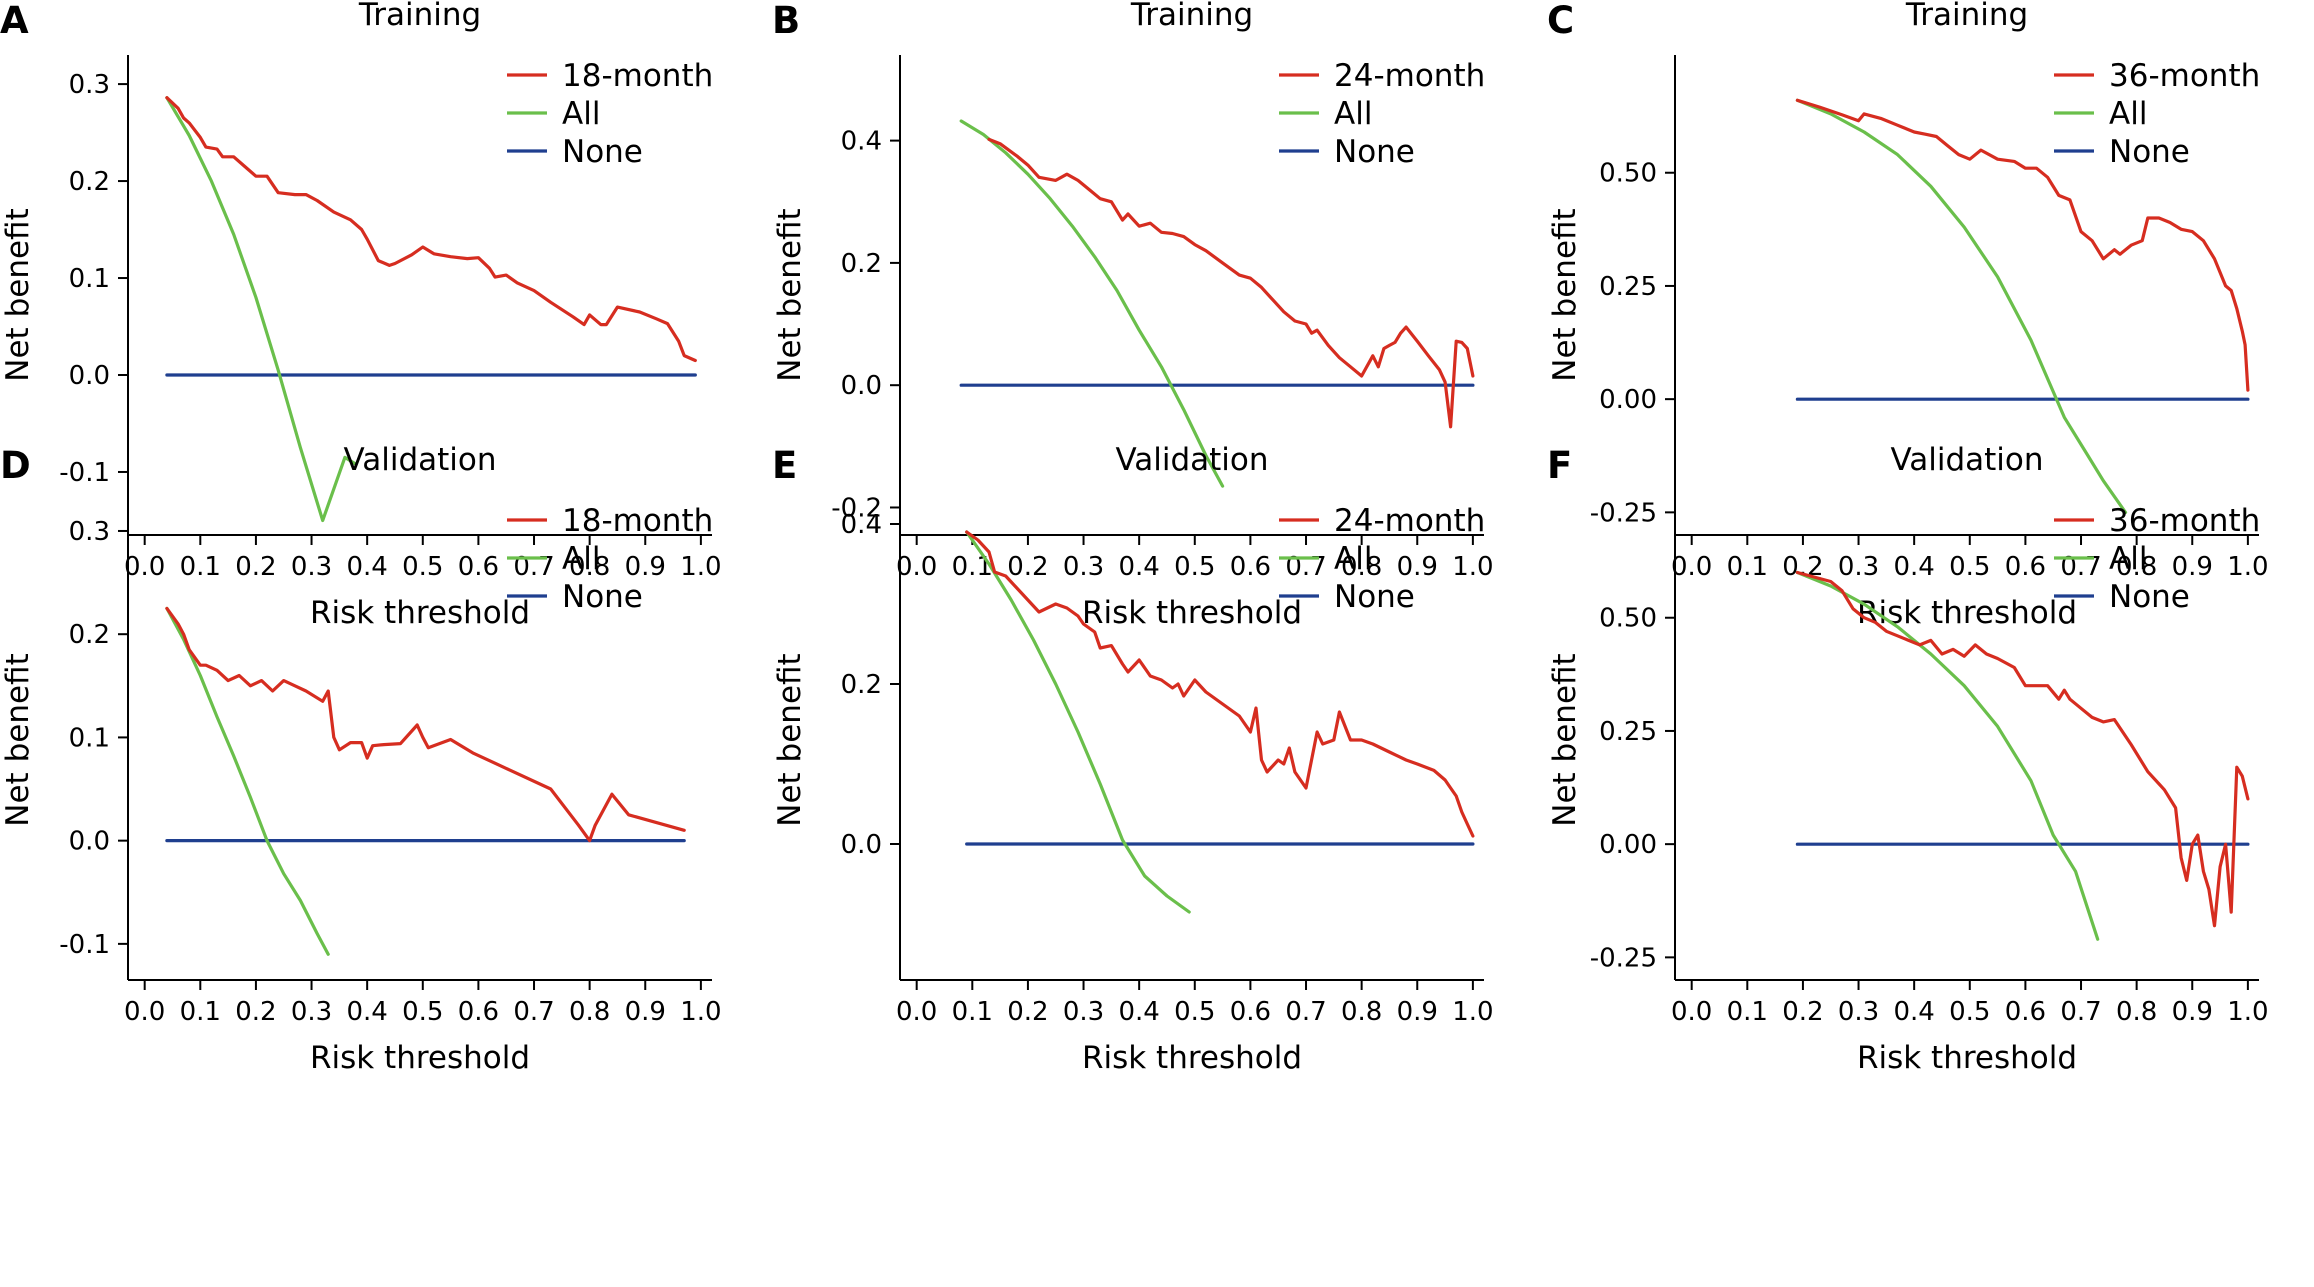 The width and height of the screenshot is (2314, 1287). Describe the element at coordinates (15, 465) in the screenshot. I see `panel-letter: D` at that location.